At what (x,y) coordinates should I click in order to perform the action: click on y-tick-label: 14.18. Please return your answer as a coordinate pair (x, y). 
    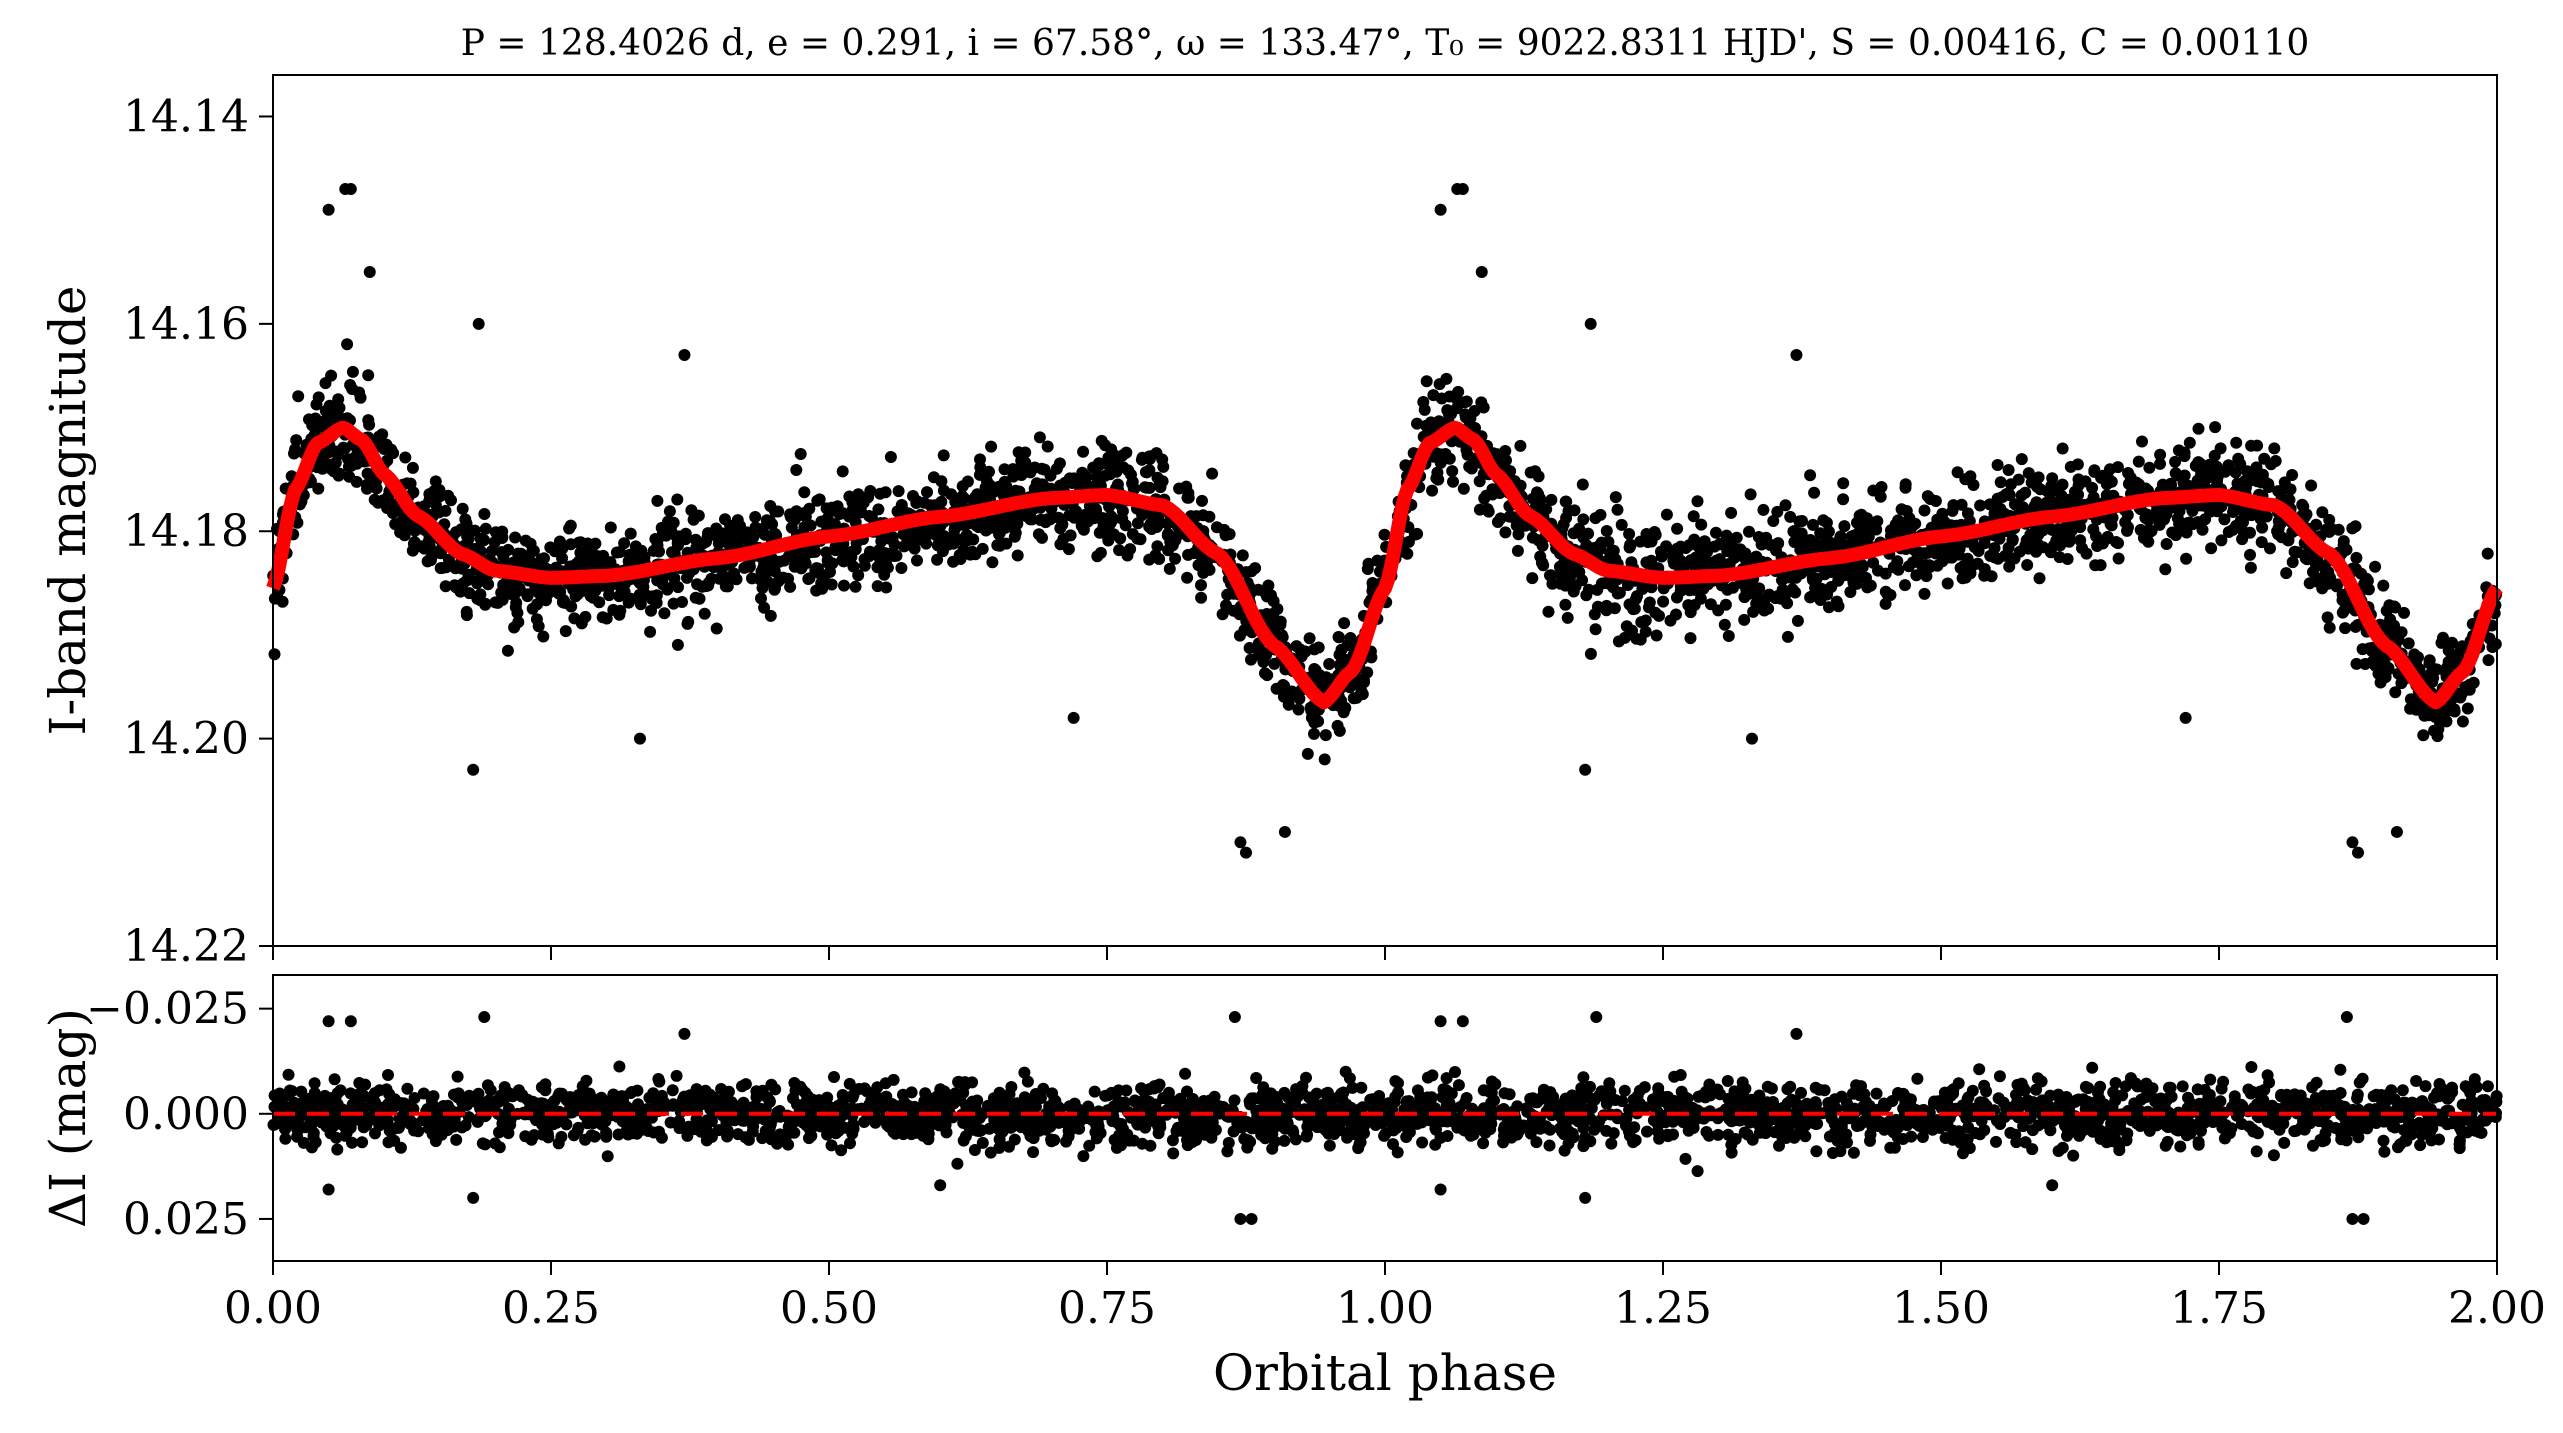
    Looking at the image, I should click on (186, 531).